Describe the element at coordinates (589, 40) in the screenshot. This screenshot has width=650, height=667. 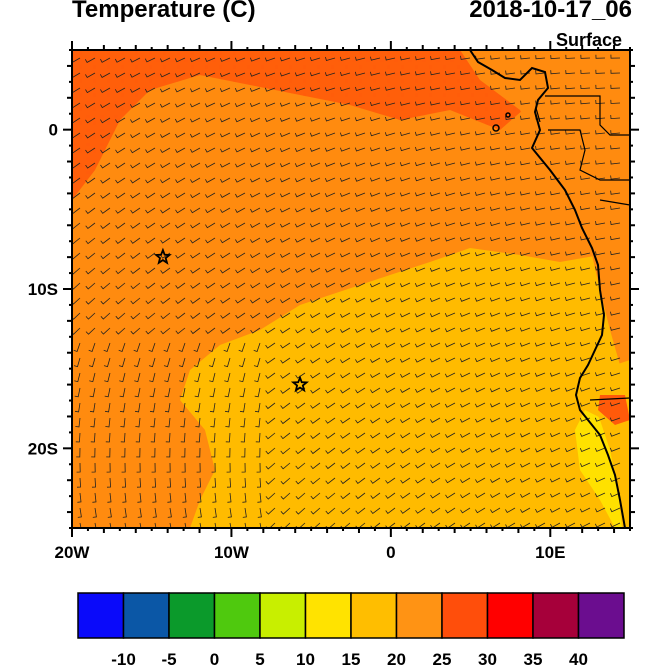
I see `level-label: Surface` at that location.